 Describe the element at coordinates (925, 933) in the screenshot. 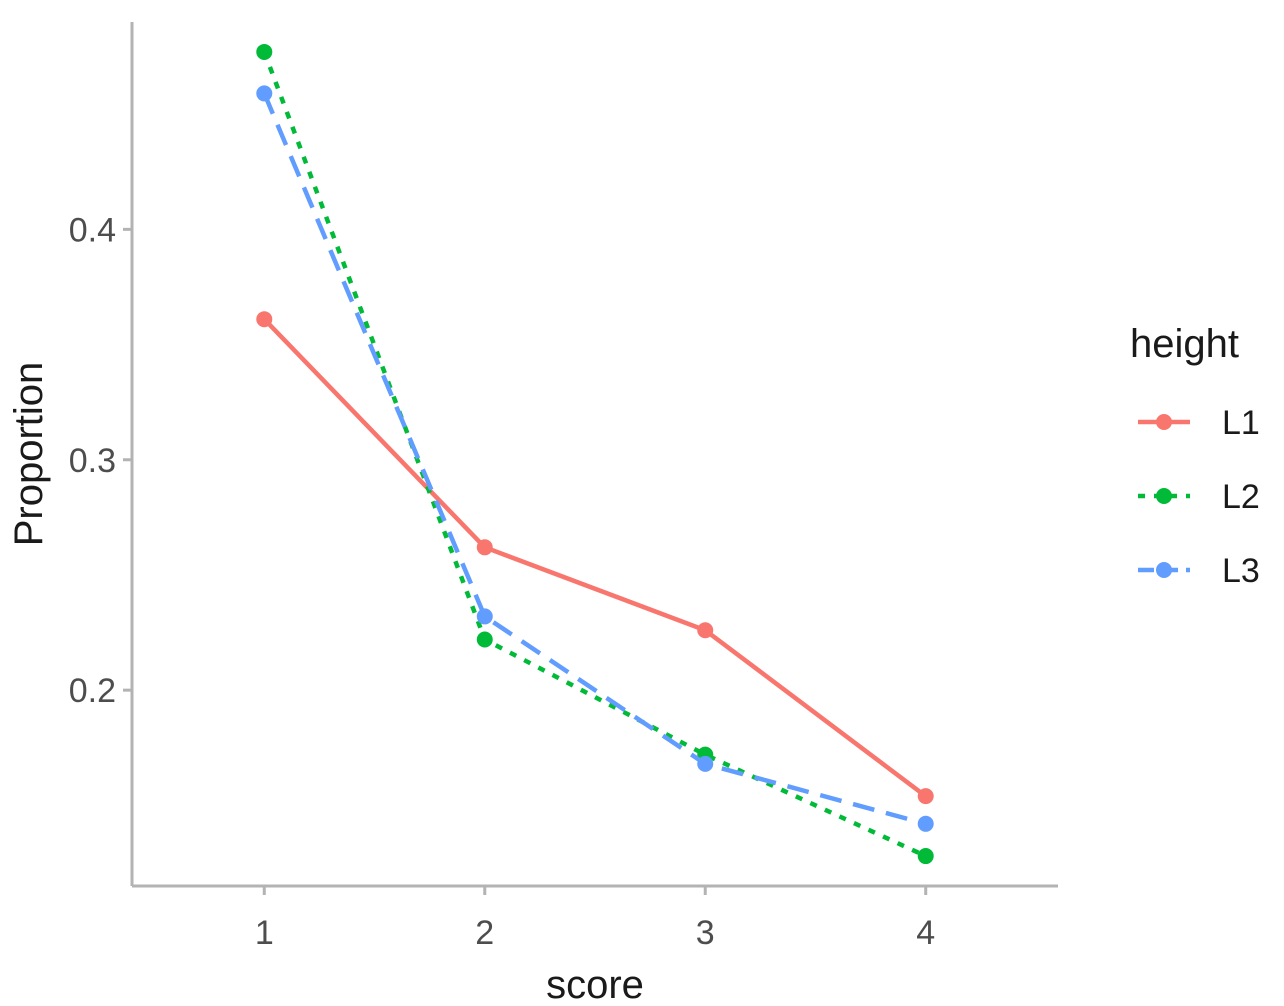

I see `x-tick-label: 4` at that location.